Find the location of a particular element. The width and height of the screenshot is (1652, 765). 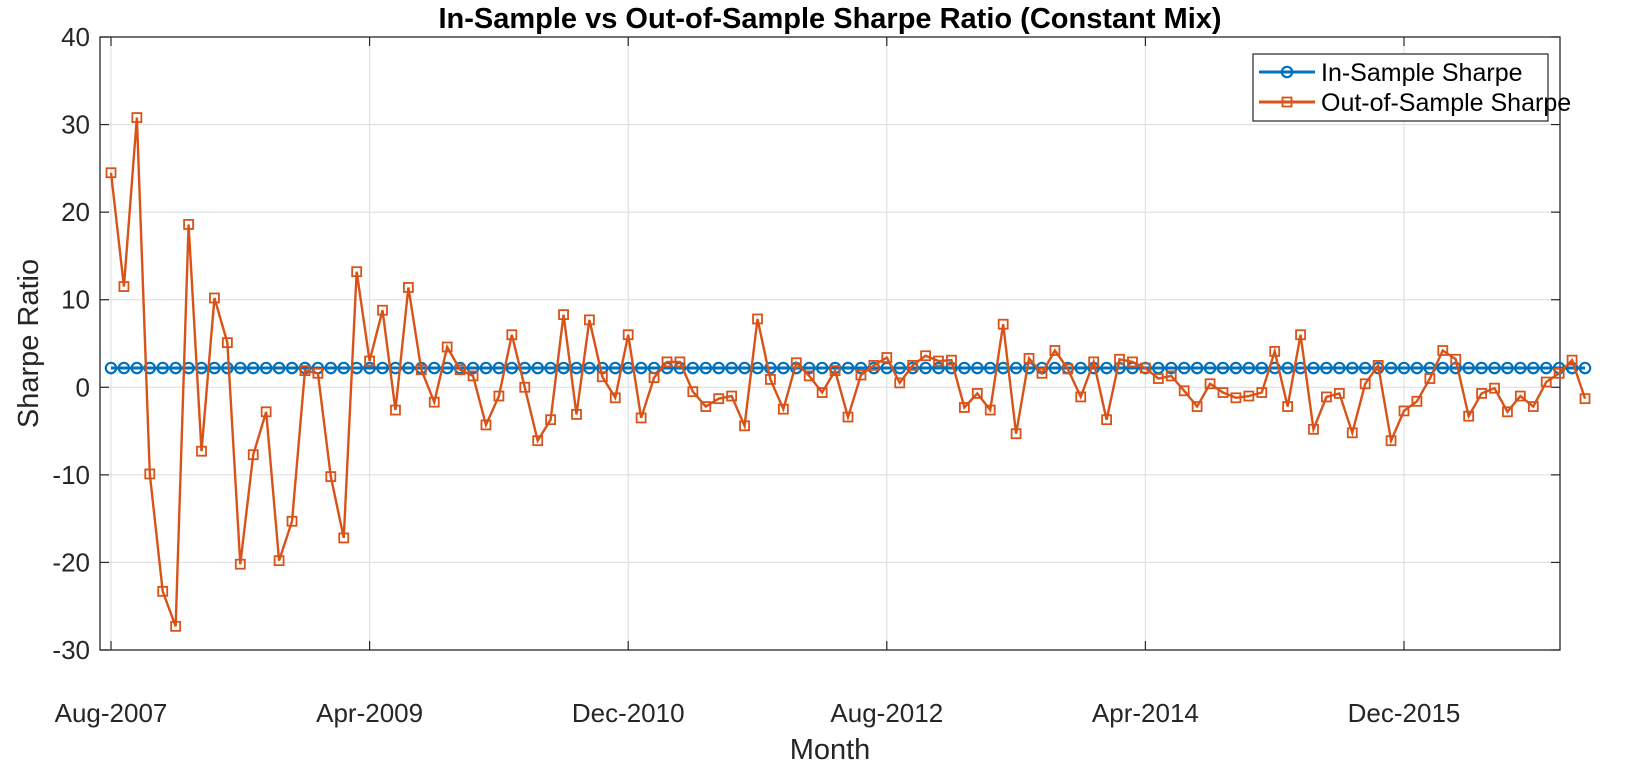

legend-item: In-Sample Sharpe is located at coordinates (1391, 73).